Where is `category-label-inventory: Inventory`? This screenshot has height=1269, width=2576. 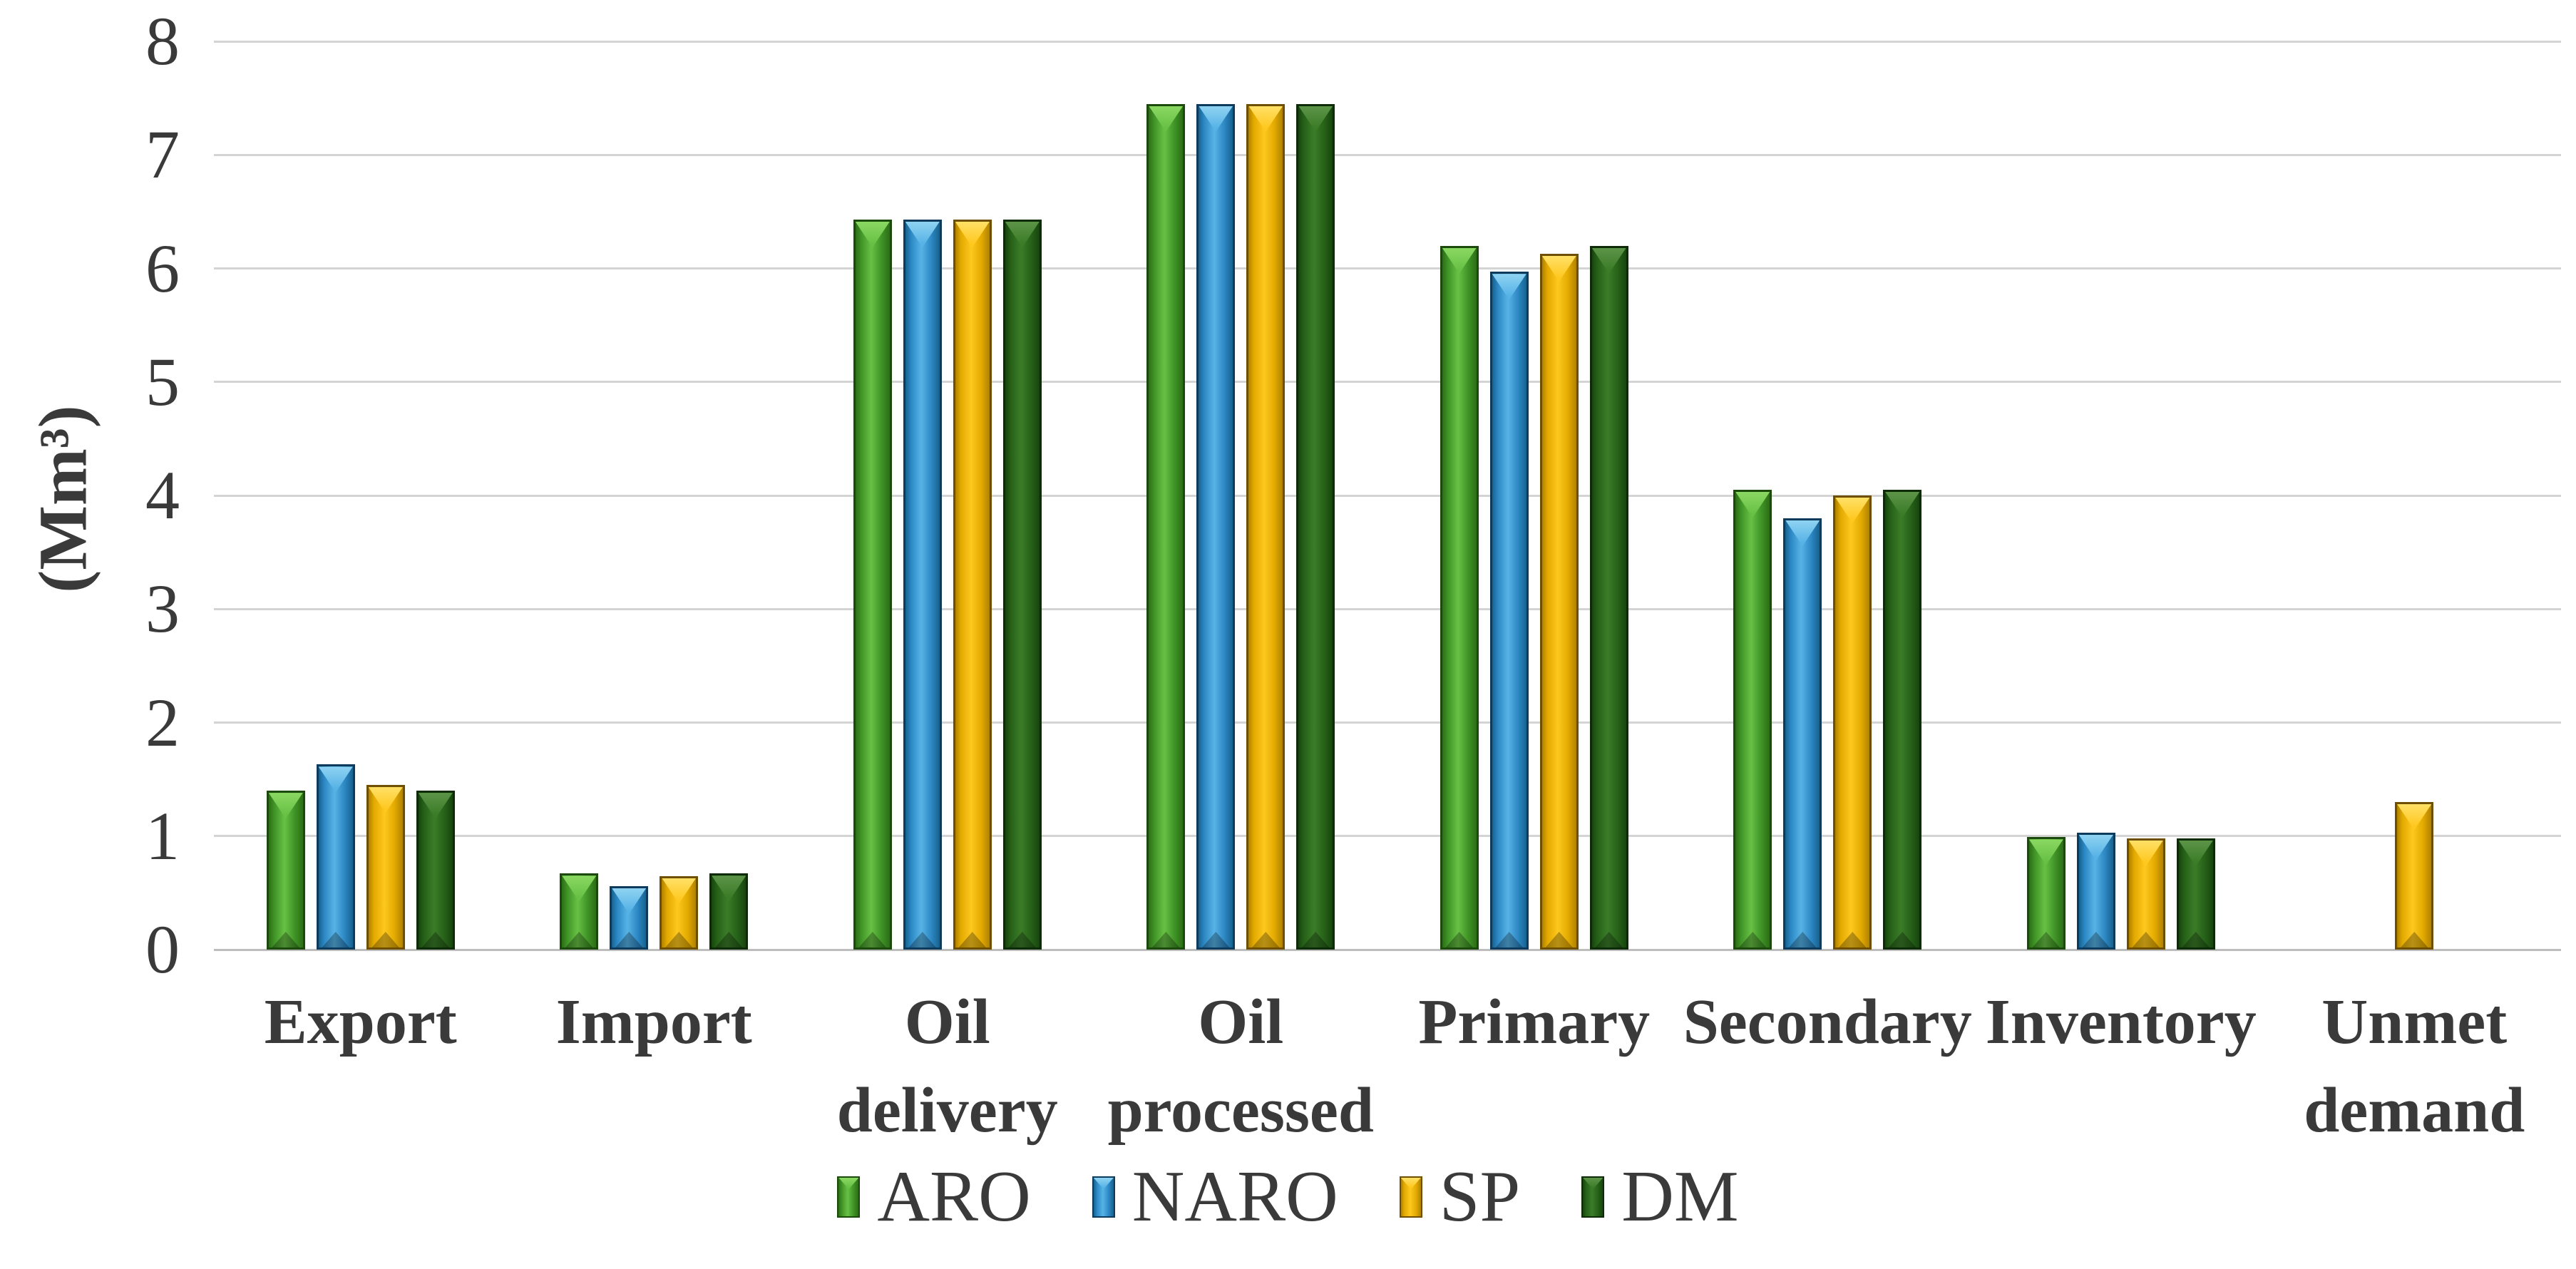 category-label-inventory: Inventory is located at coordinates (2121, 1066).